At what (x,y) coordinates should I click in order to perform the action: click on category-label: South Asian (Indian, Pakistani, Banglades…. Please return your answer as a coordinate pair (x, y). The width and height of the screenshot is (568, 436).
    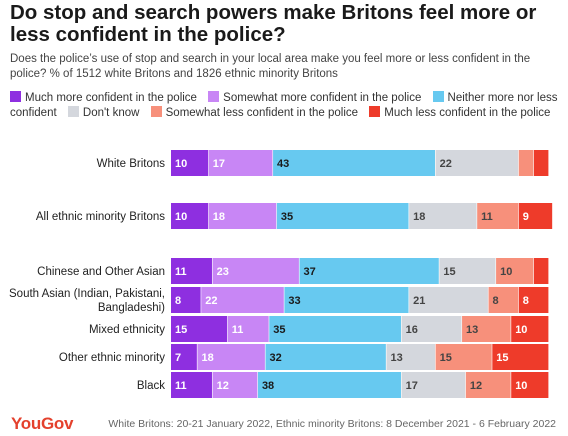
    Looking at the image, I should click on (87, 301).